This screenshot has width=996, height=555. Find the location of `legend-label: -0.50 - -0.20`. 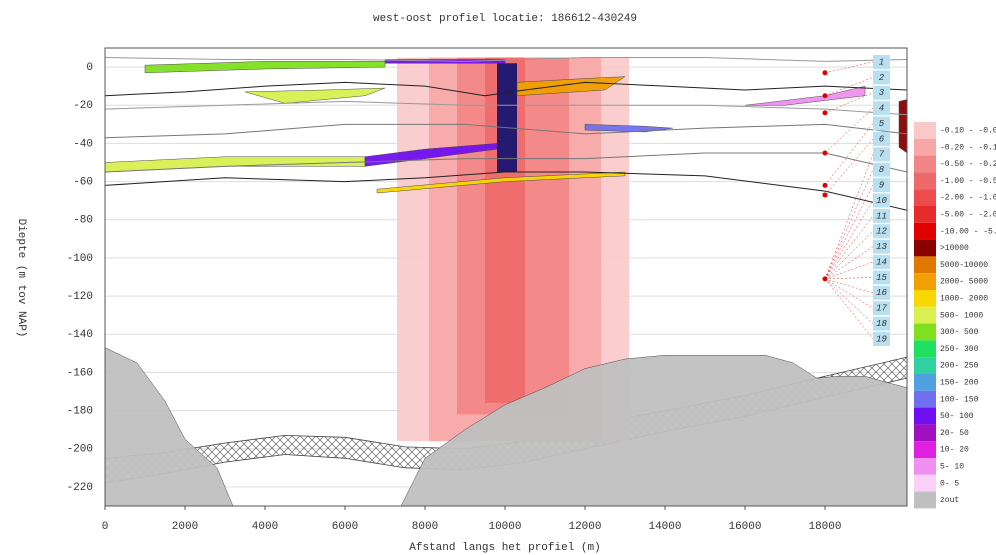

legend-label: -0.50 - -0.20 is located at coordinates (968, 164).